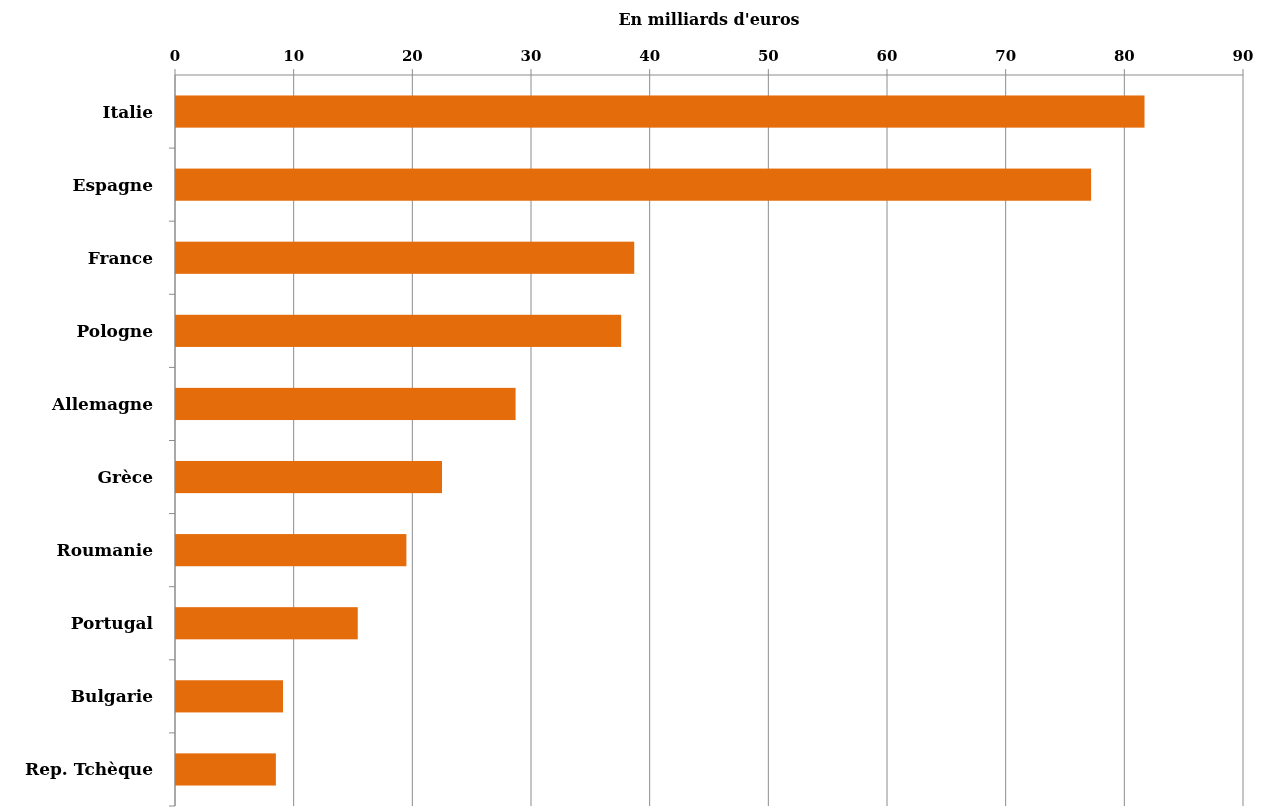  What do you see at coordinates (125, 477) in the screenshot?
I see `y-tick-label: Grèce` at bounding box center [125, 477].